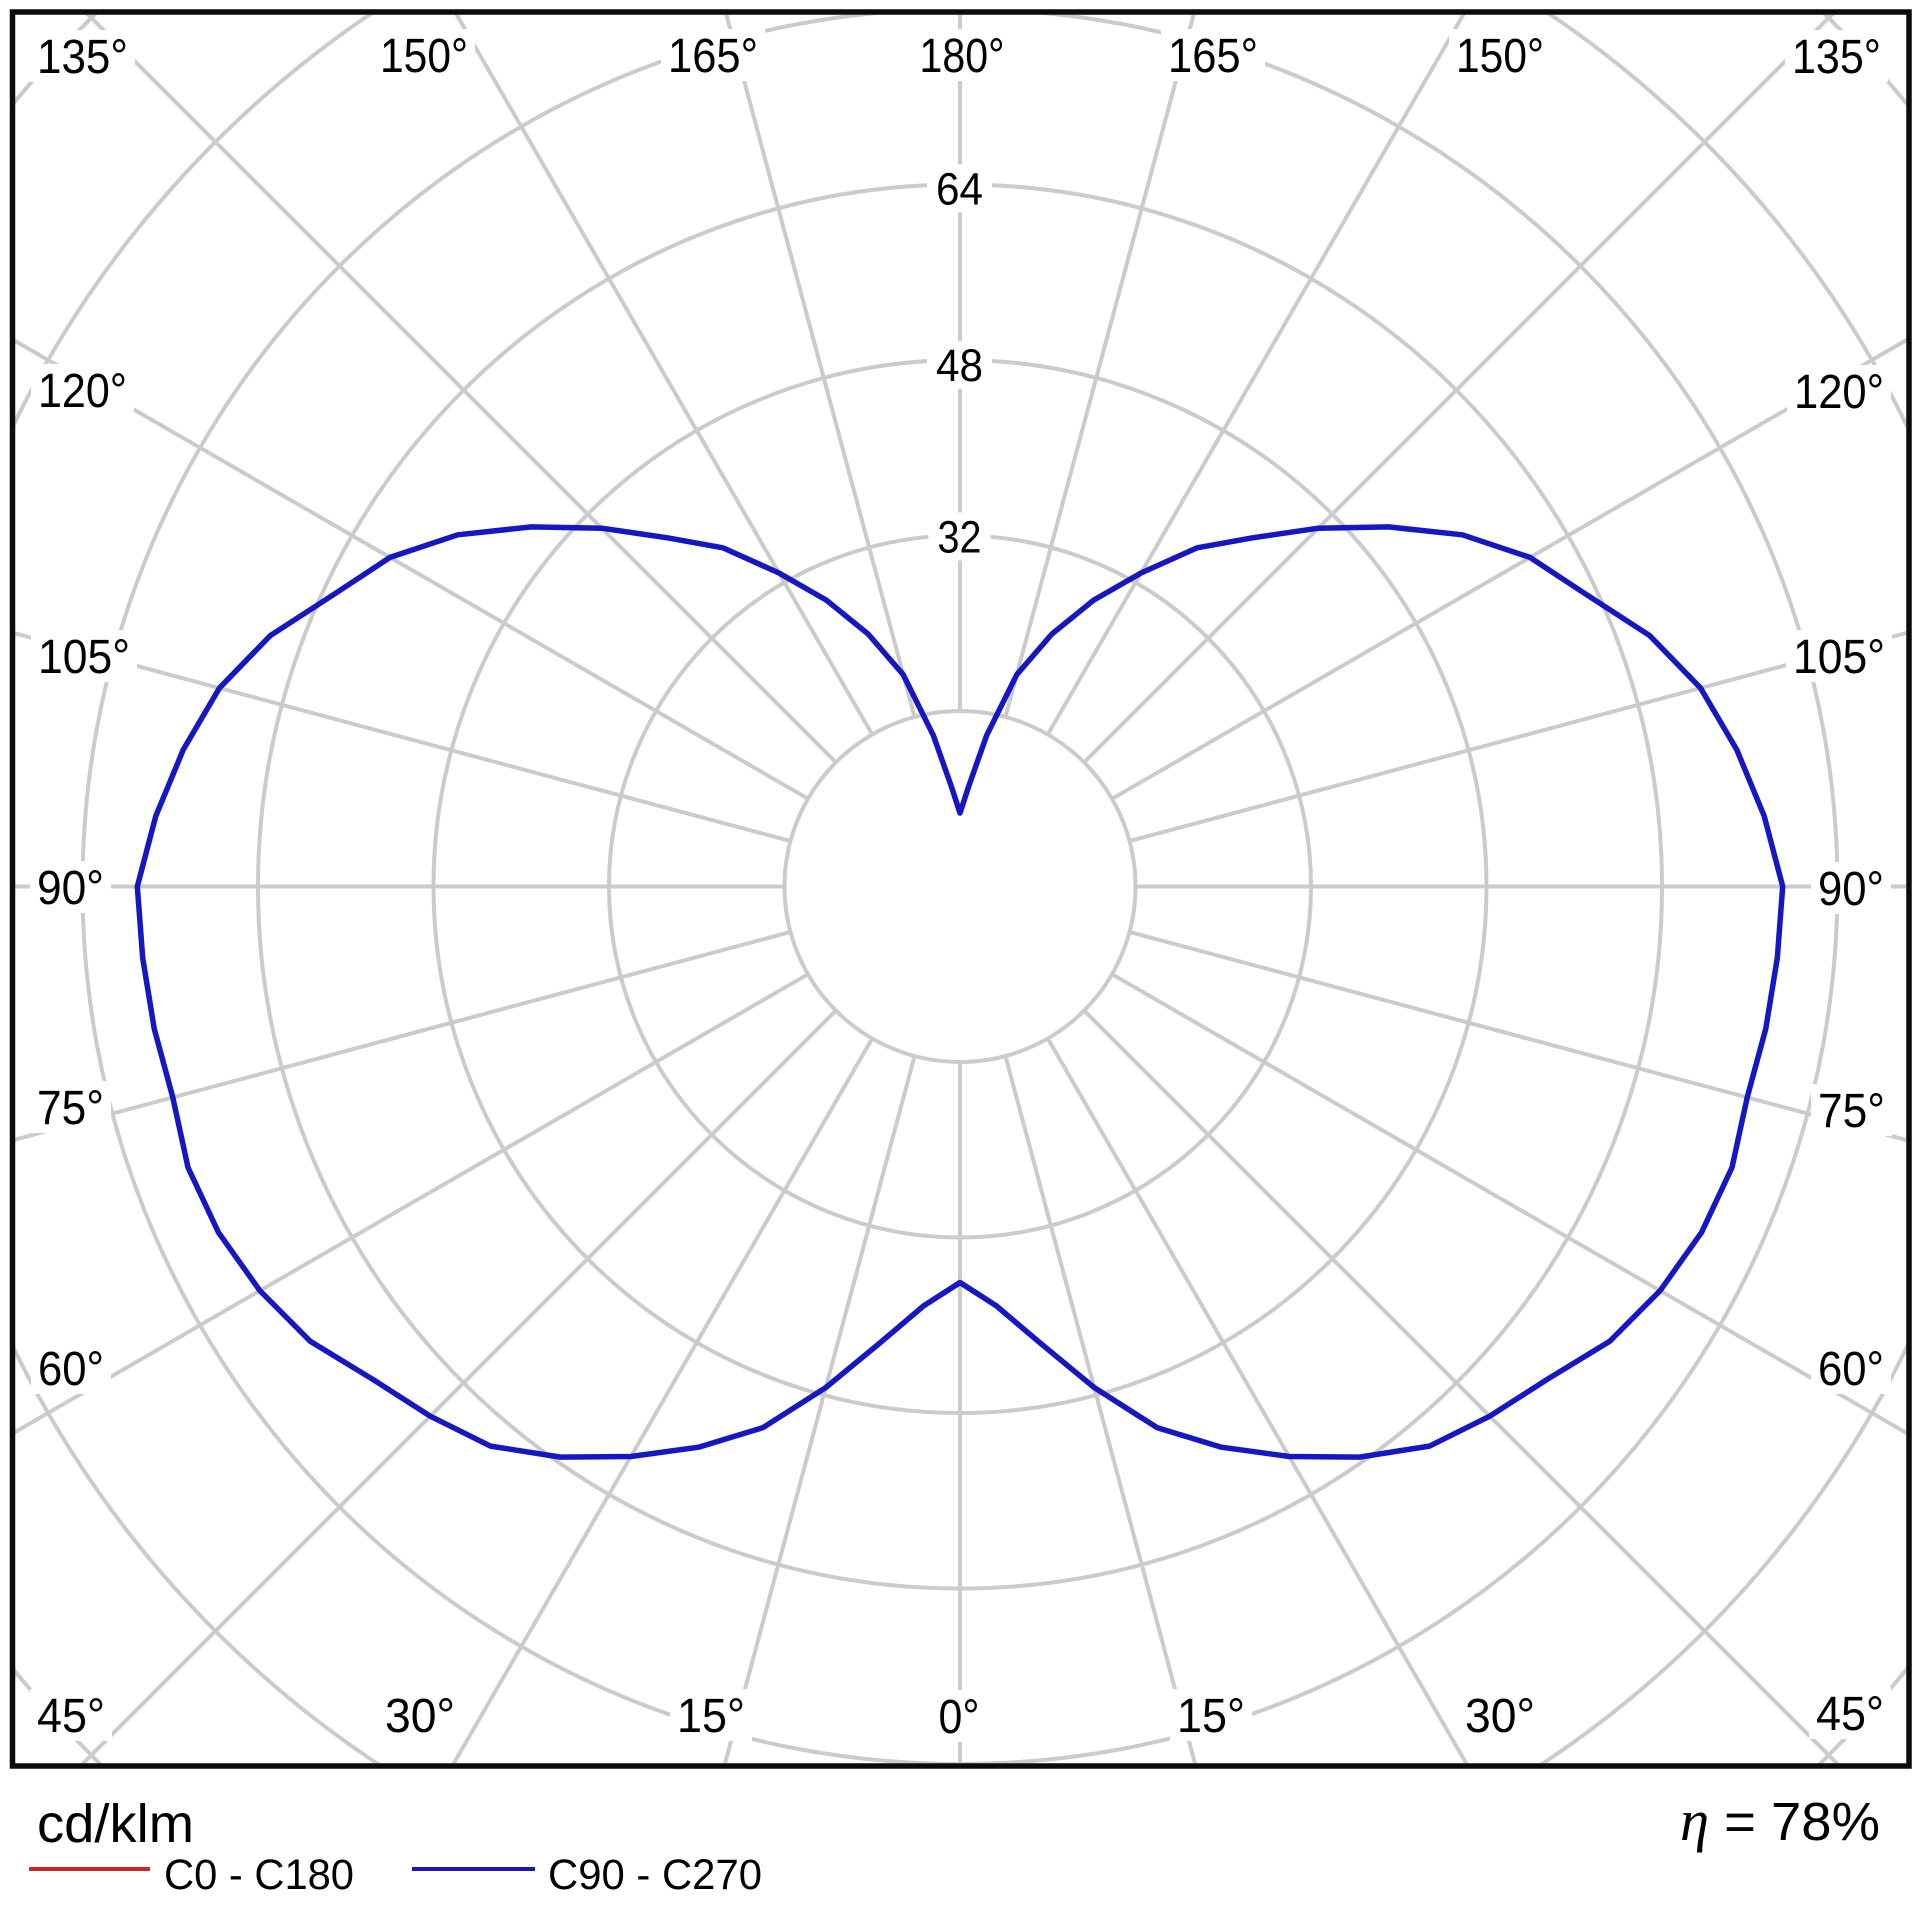  I want to click on svg-text: C90 - C270, so click(655, 1875).